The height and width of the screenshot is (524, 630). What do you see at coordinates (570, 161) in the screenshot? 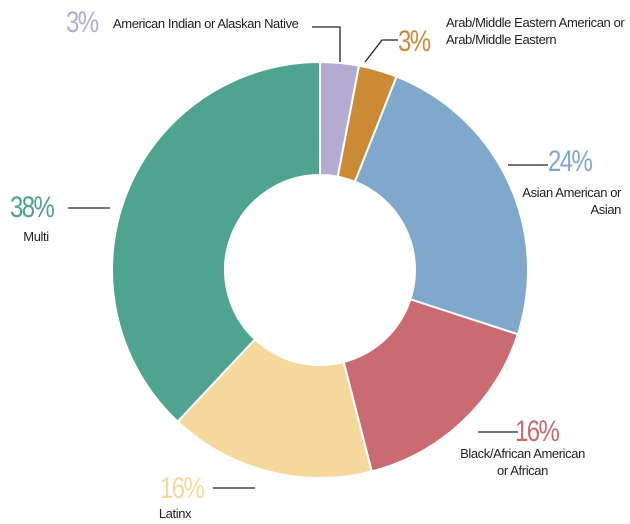
I see `value-label: 24%` at bounding box center [570, 161].